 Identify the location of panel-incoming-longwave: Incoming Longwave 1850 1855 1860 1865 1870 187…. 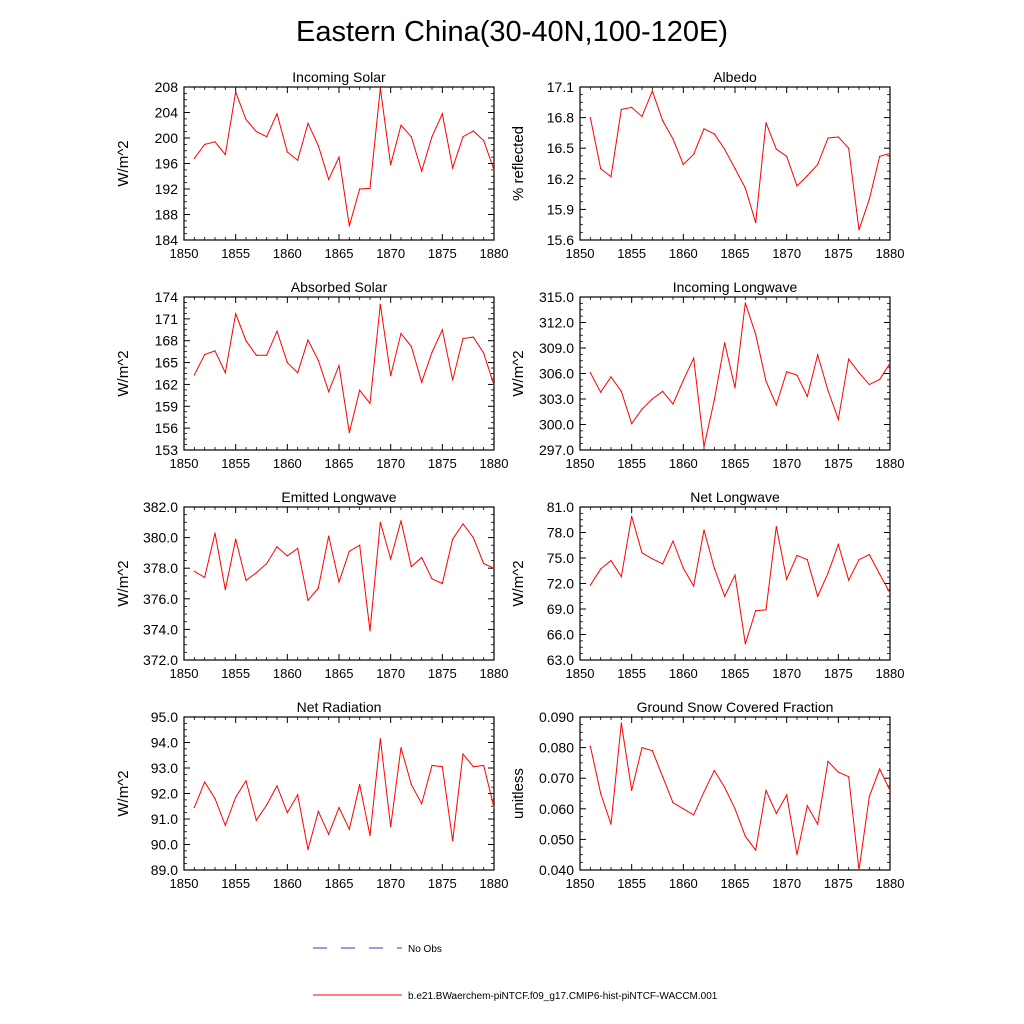
(707, 375).